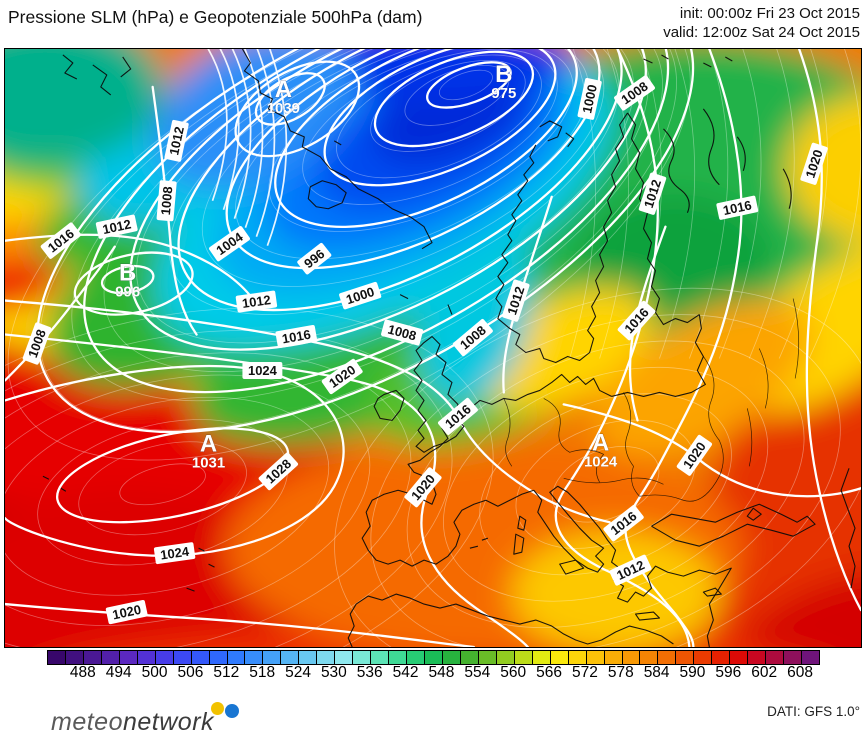 This screenshot has width=866, height=738. I want to click on logo-yellow-dot, so click(217, 708).